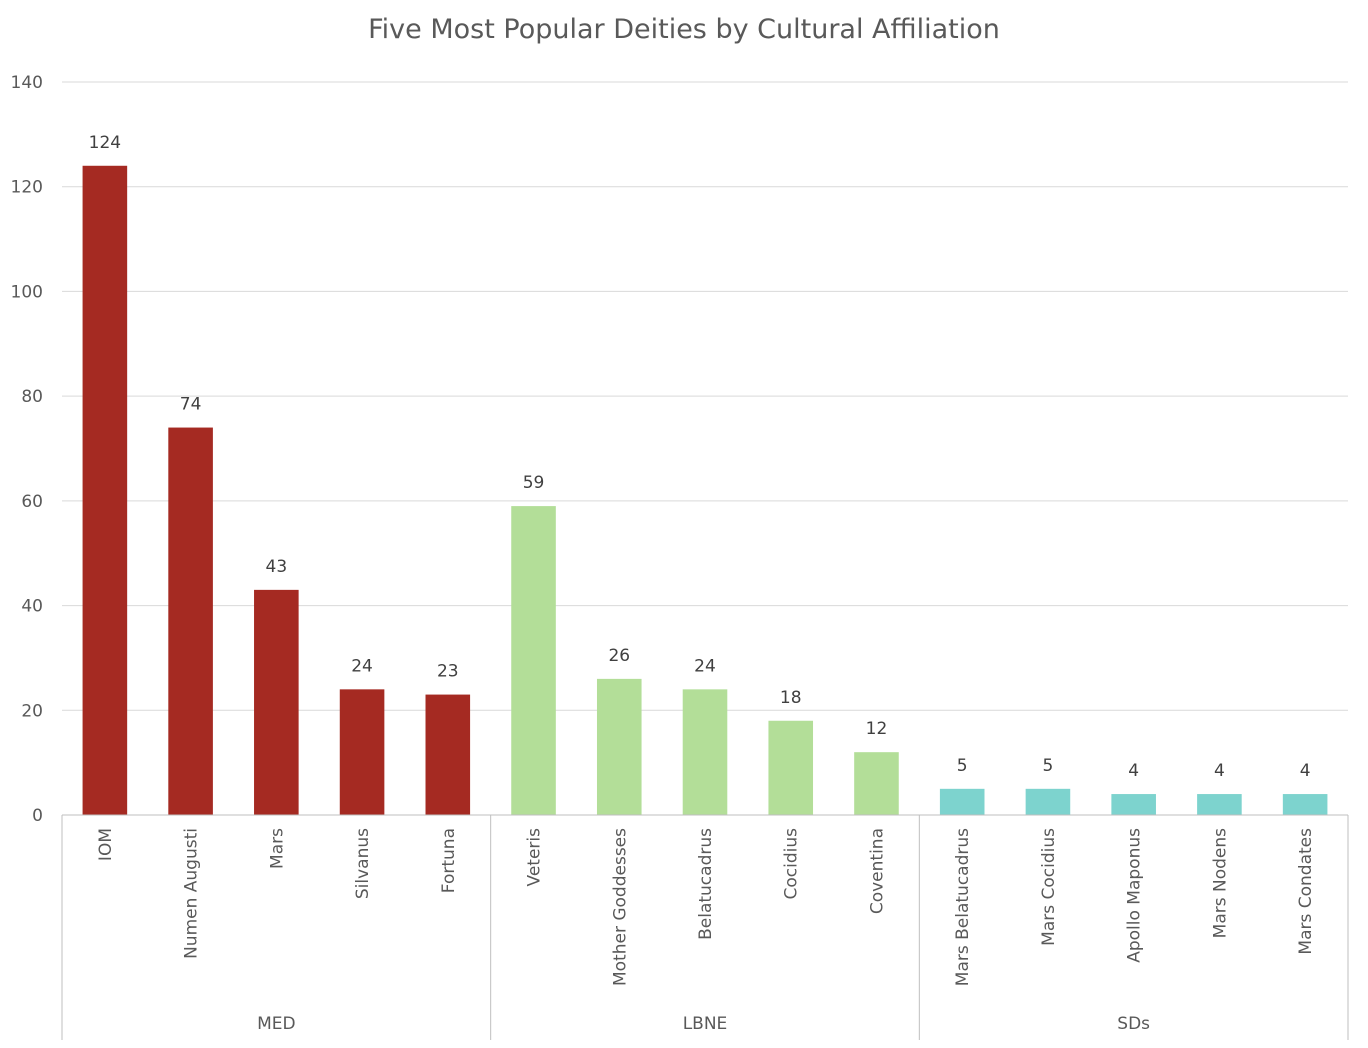 The height and width of the screenshot is (1048, 1368). I want to click on data-label: 26, so click(619, 656).